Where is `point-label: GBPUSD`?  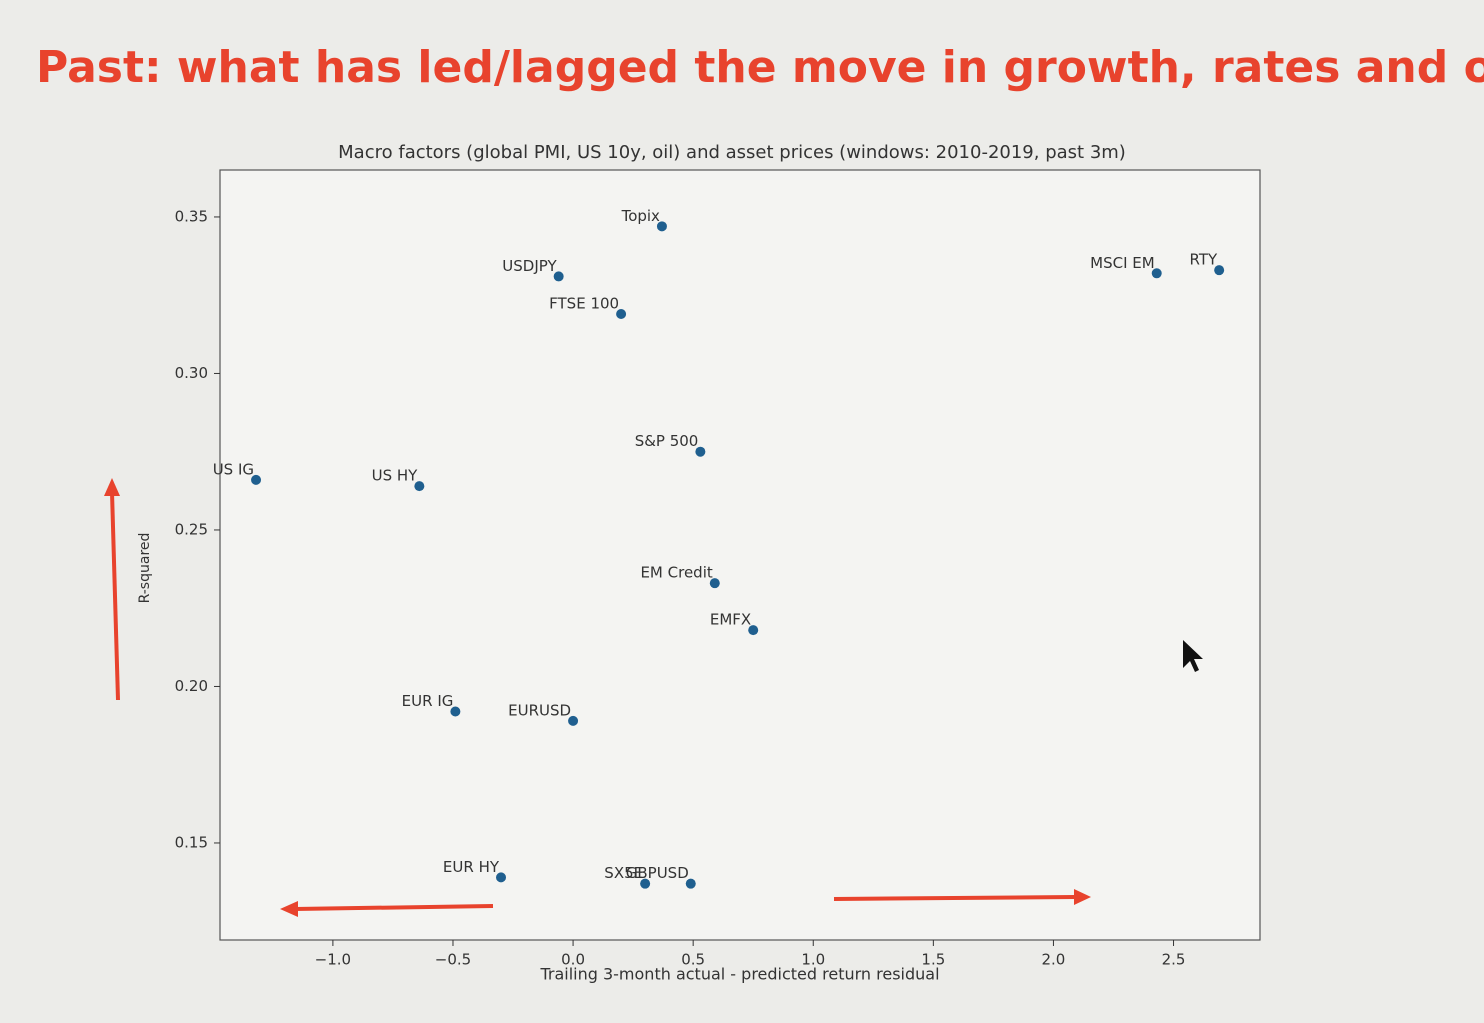 point-label: GBPUSD is located at coordinates (657, 873).